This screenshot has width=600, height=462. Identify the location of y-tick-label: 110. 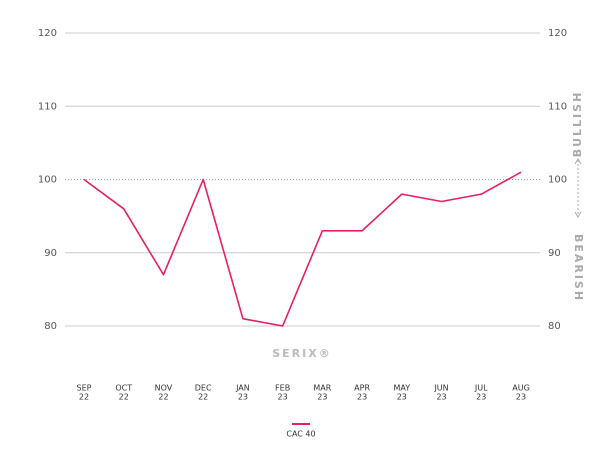
(47, 106).